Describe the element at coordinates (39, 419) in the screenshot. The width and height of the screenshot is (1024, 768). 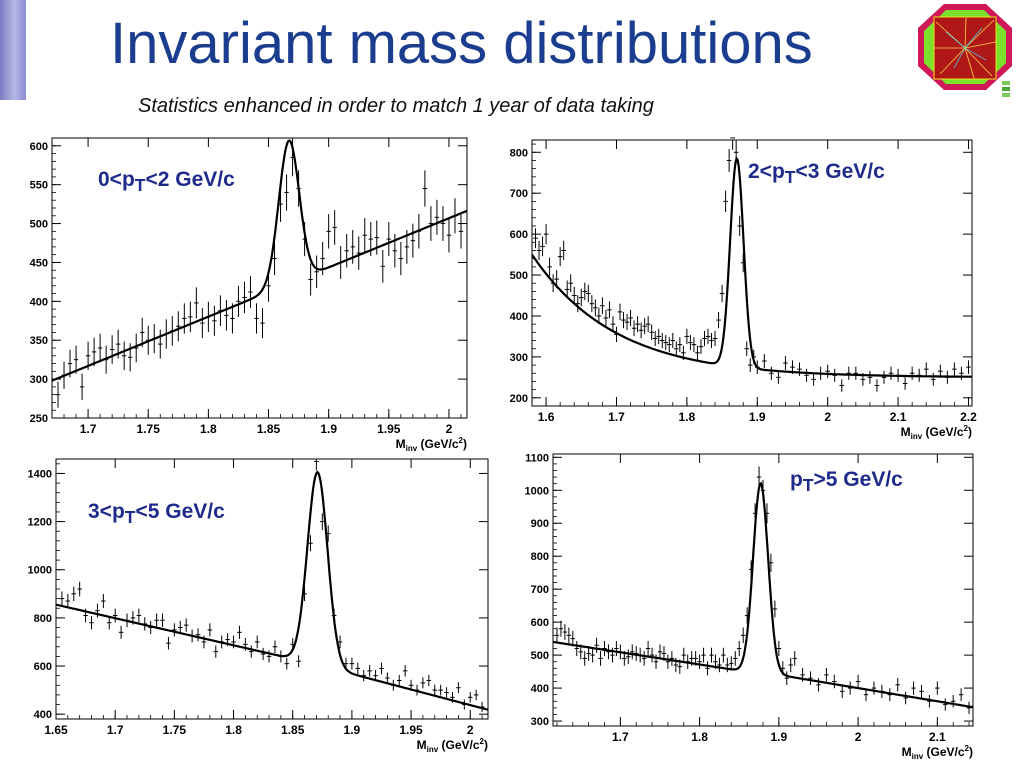
I see `y-tick-label: 250` at that location.